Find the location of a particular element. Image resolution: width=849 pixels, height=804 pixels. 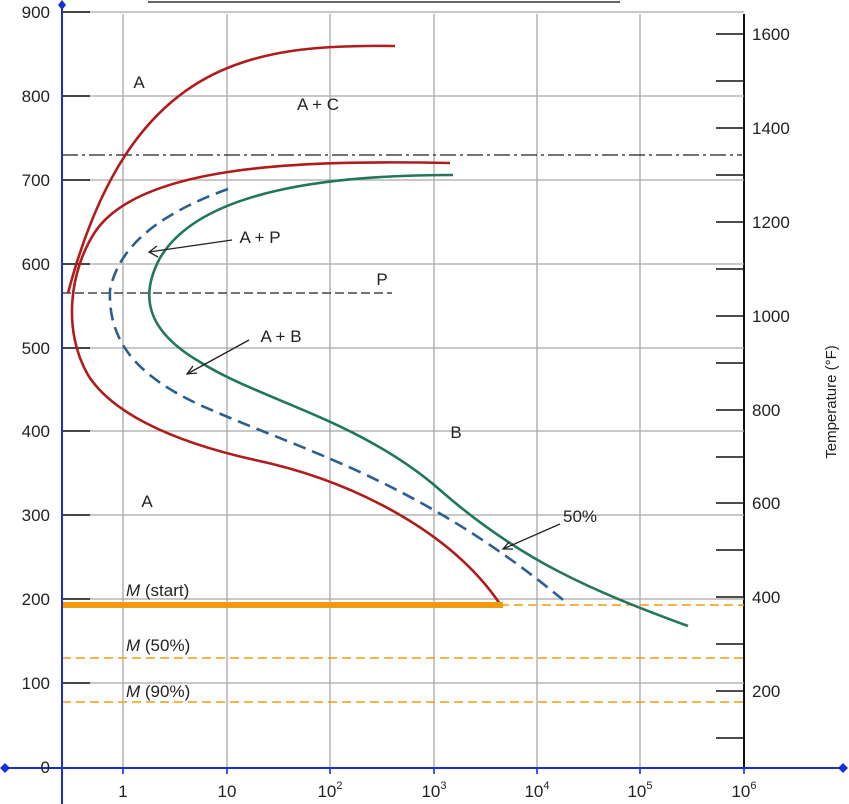

x-axis-left-marker is located at coordinates (5, 768).